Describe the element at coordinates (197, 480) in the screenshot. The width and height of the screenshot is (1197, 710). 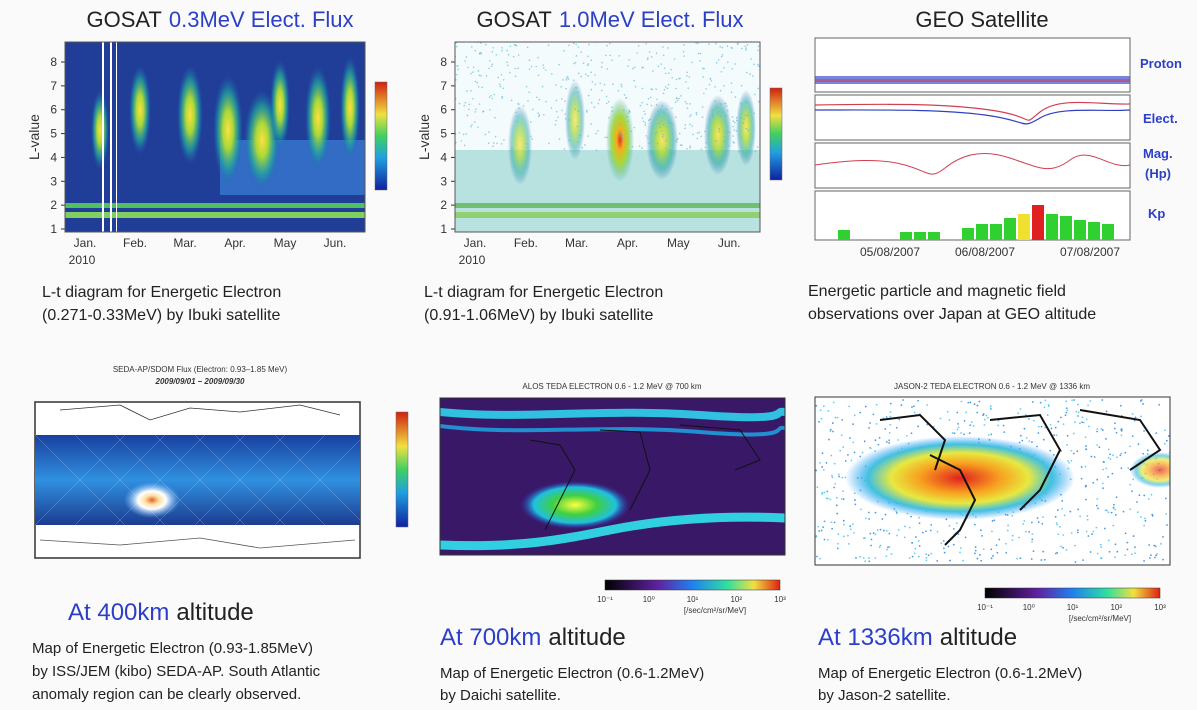
I see `map-flux` at that location.